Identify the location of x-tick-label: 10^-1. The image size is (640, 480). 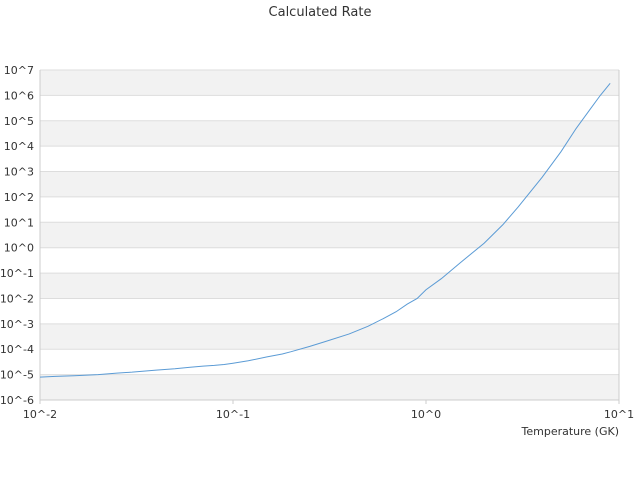
(233, 414).